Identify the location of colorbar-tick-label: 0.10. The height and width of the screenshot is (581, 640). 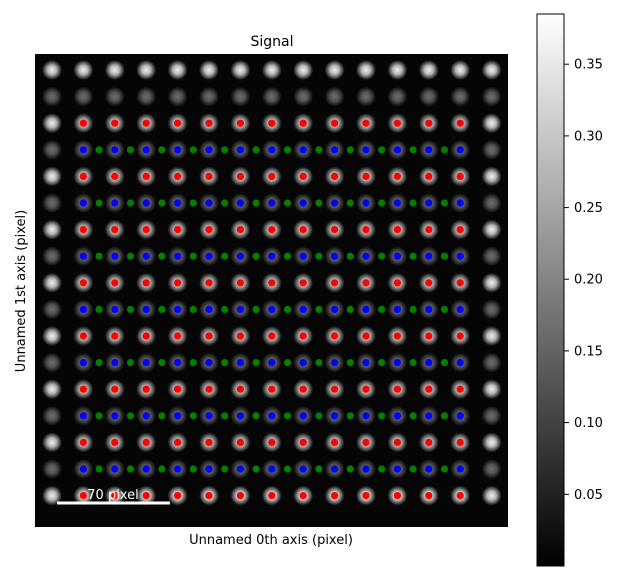
(588, 423).